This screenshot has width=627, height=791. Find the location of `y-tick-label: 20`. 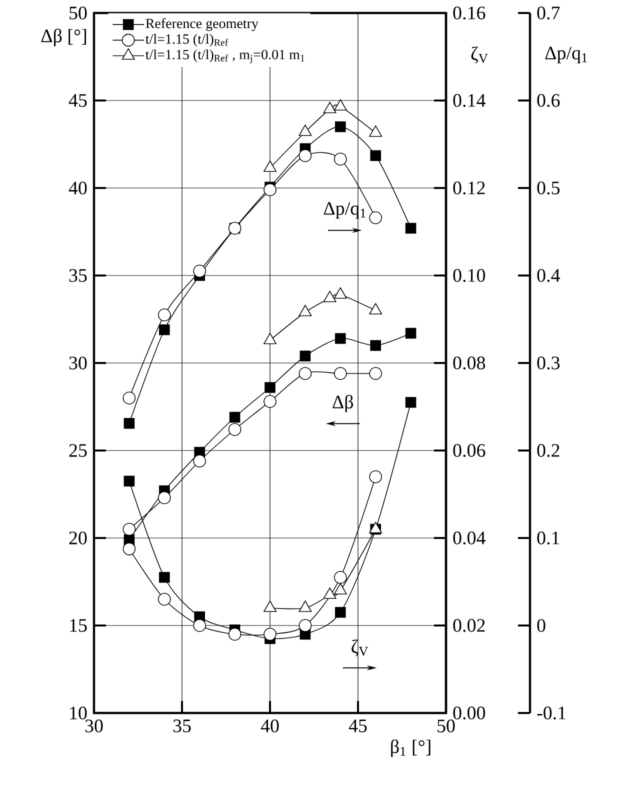

y-tick-label: 20 is located at coordinates (78, 538).